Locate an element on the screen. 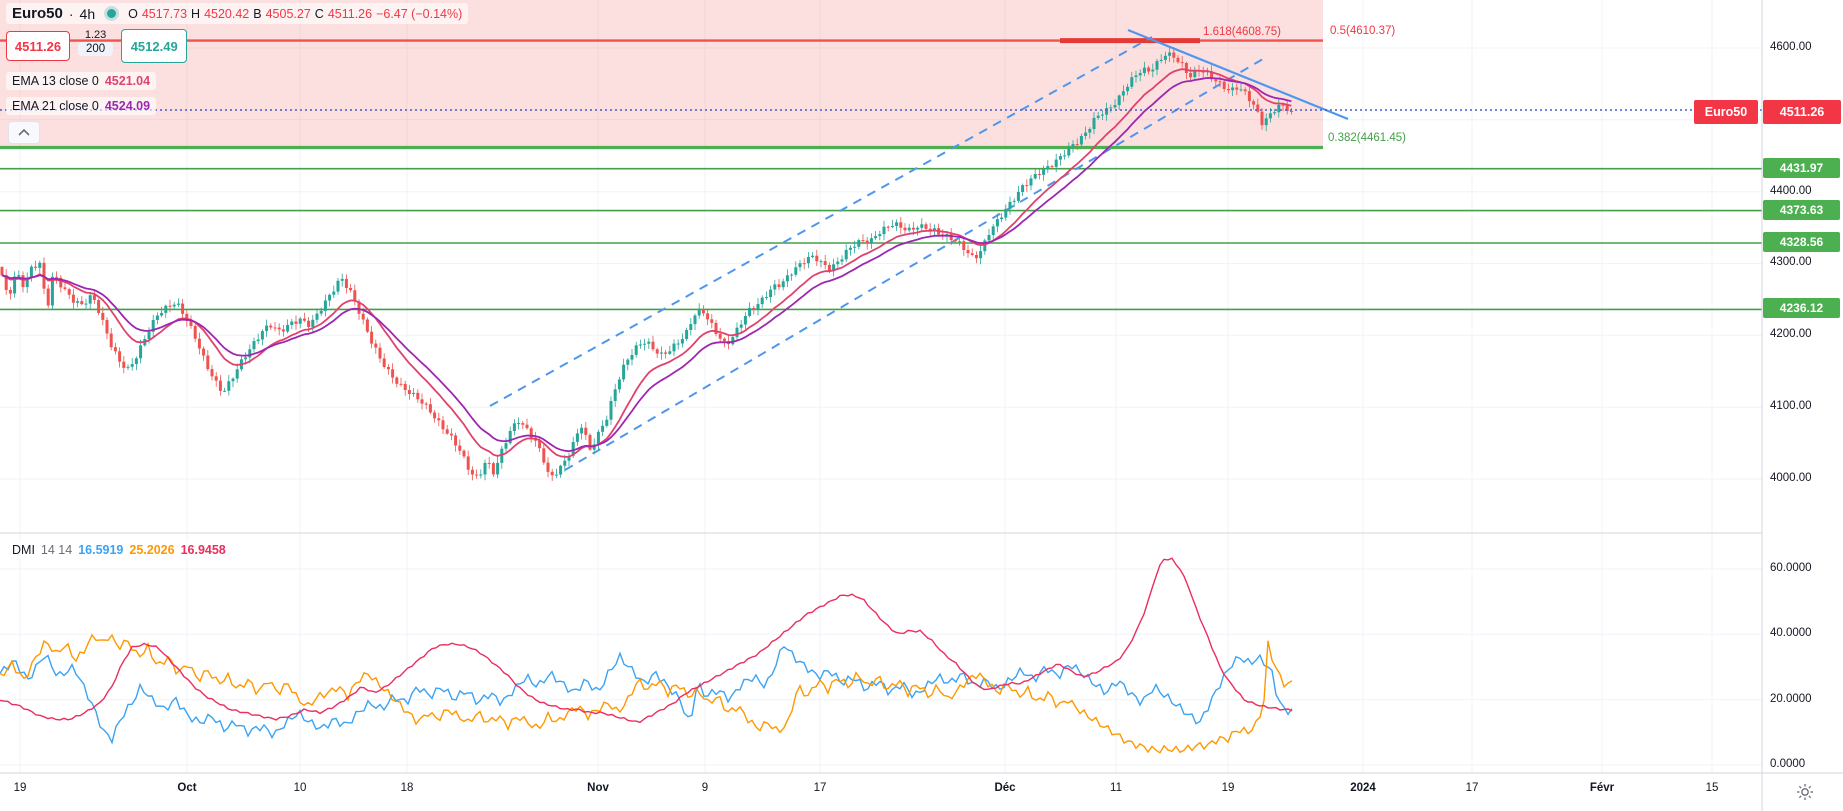 Image resolution: width=1843 pixels, height=811 pixels. time-tick-label: 15 is located at coordinates (1712, 788).